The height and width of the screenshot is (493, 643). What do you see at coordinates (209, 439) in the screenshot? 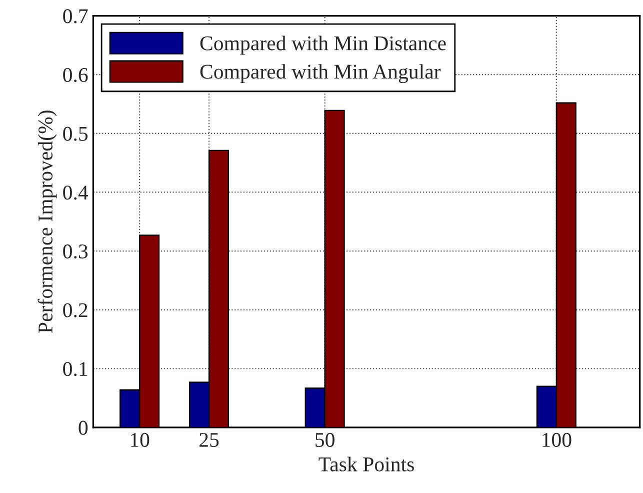
I see `x-tick-label: 25` at bounding box center [209, 439].